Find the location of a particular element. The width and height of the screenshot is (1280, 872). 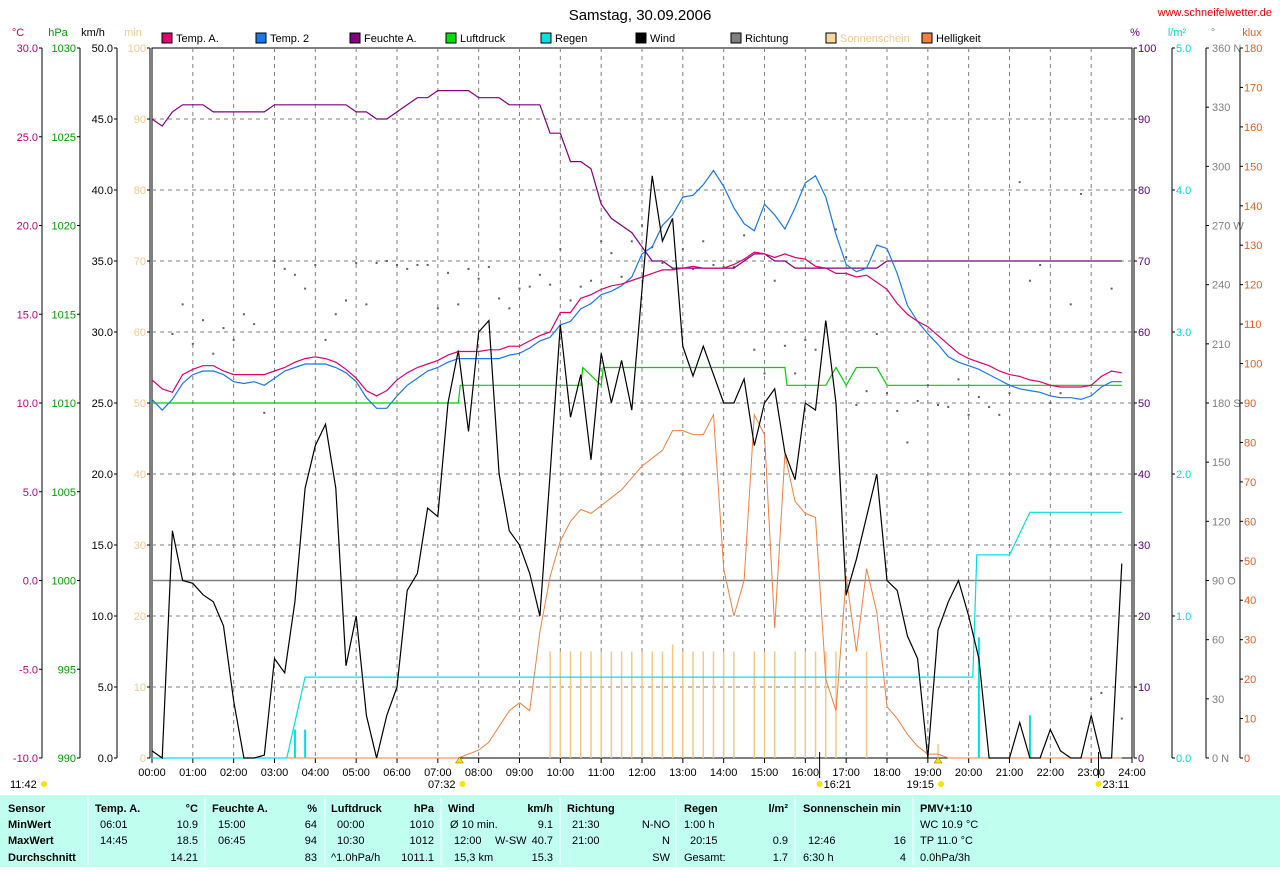

wind-max-dir: W-SW is located at coordinates (511, 841).